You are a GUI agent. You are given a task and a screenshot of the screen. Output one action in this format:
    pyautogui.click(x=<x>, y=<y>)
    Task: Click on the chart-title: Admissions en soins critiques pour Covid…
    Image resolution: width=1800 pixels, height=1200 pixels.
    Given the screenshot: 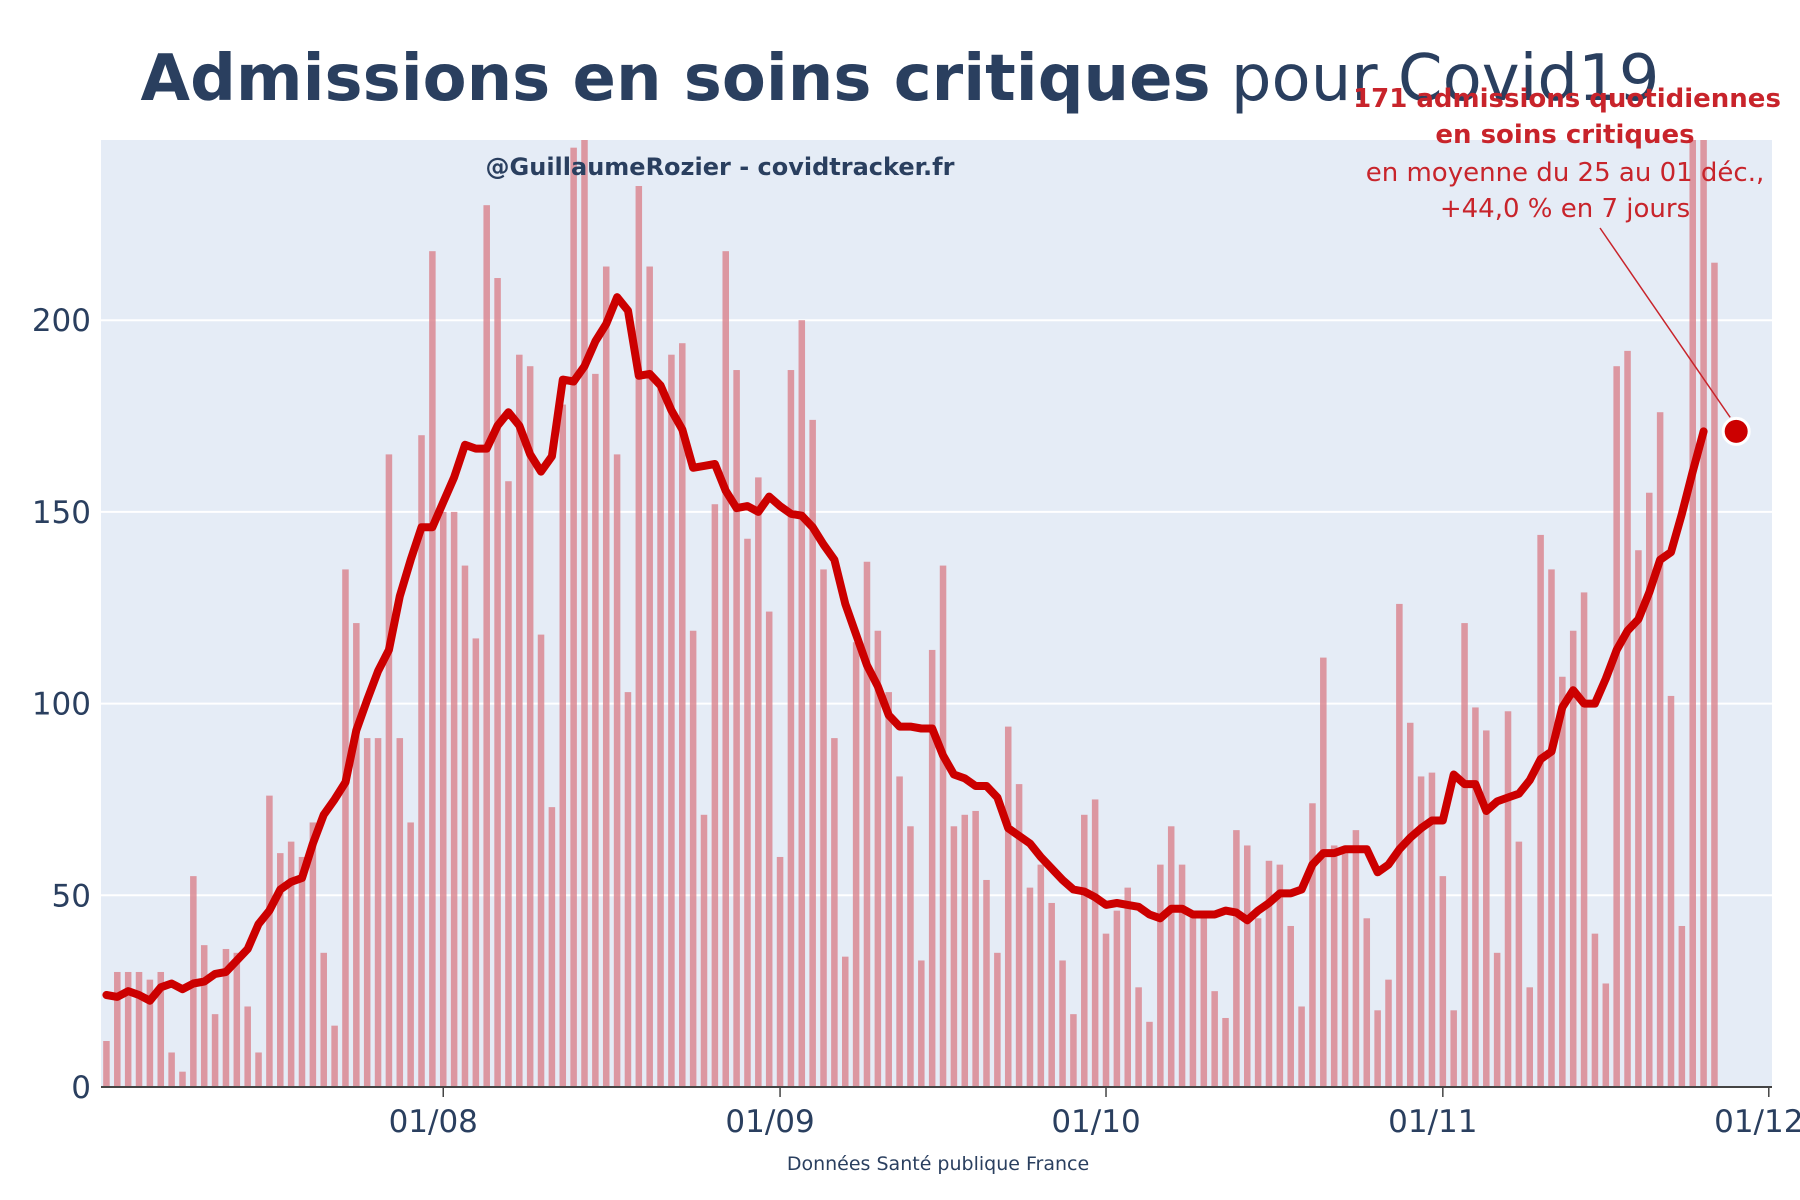 What is the action you would take?
    pyautogui.click(x=900, y=79)
    